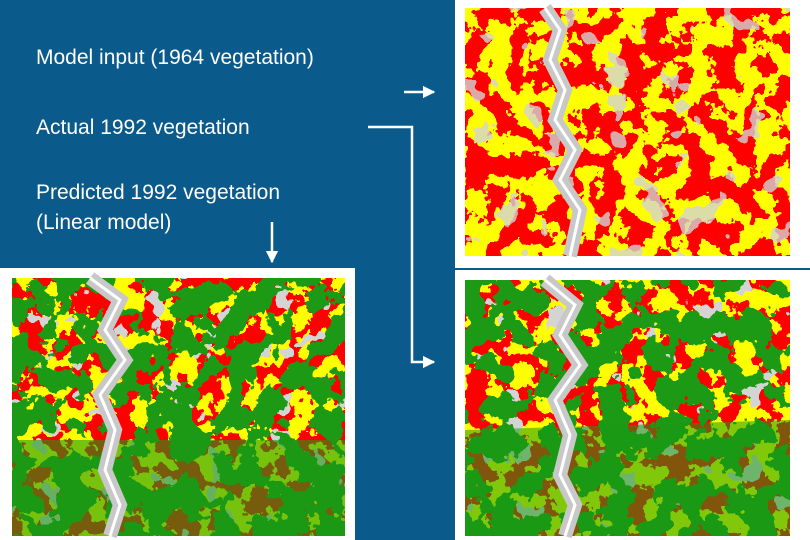 This screenshot has width=810, height=540. I want to click on label-actual: Actual 1992 vegetation, so click(143, 127).